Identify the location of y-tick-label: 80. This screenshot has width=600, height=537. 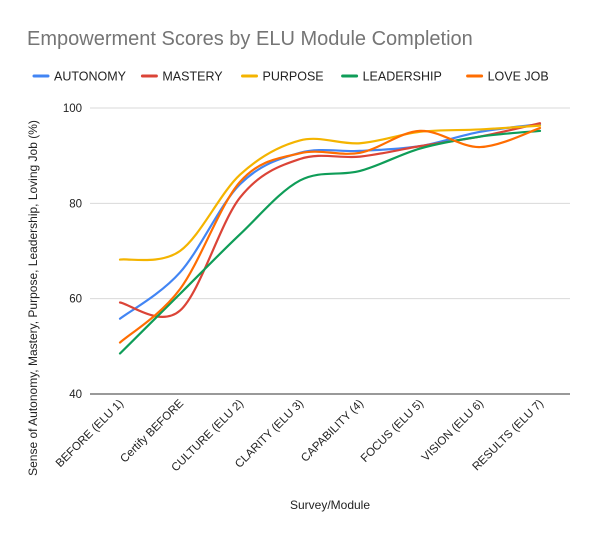
(75, 204).